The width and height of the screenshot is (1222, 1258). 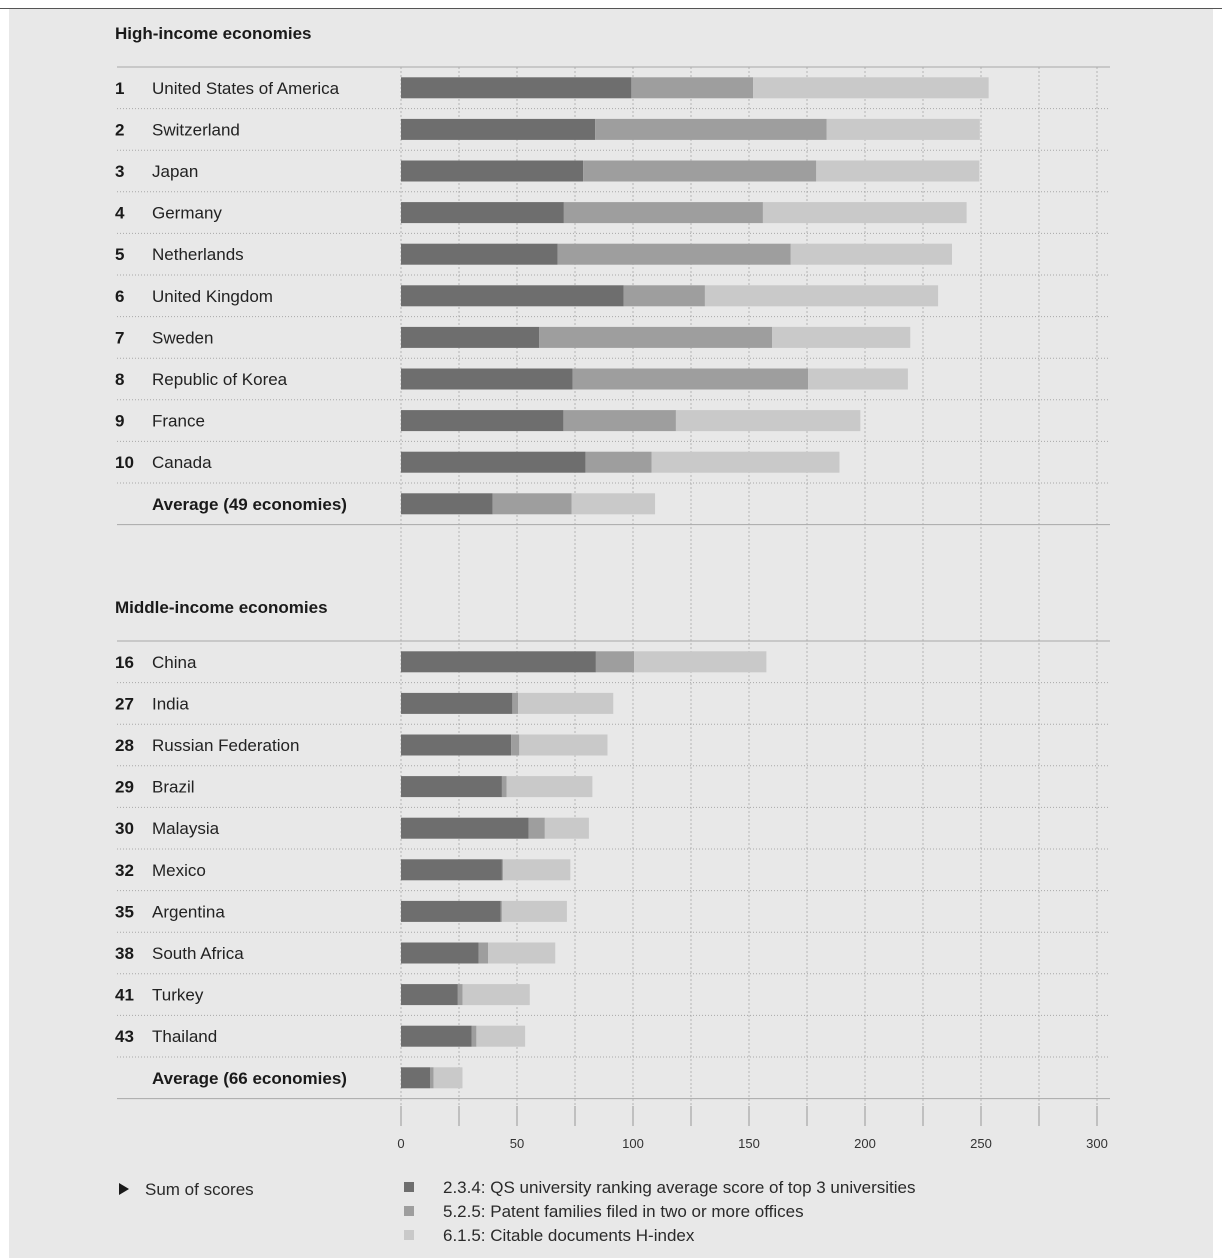 What do you see at coordinates (612, 833) in the screenshot?
I see `table-row: 30 Malaysia` at bounding box center [612, 833].